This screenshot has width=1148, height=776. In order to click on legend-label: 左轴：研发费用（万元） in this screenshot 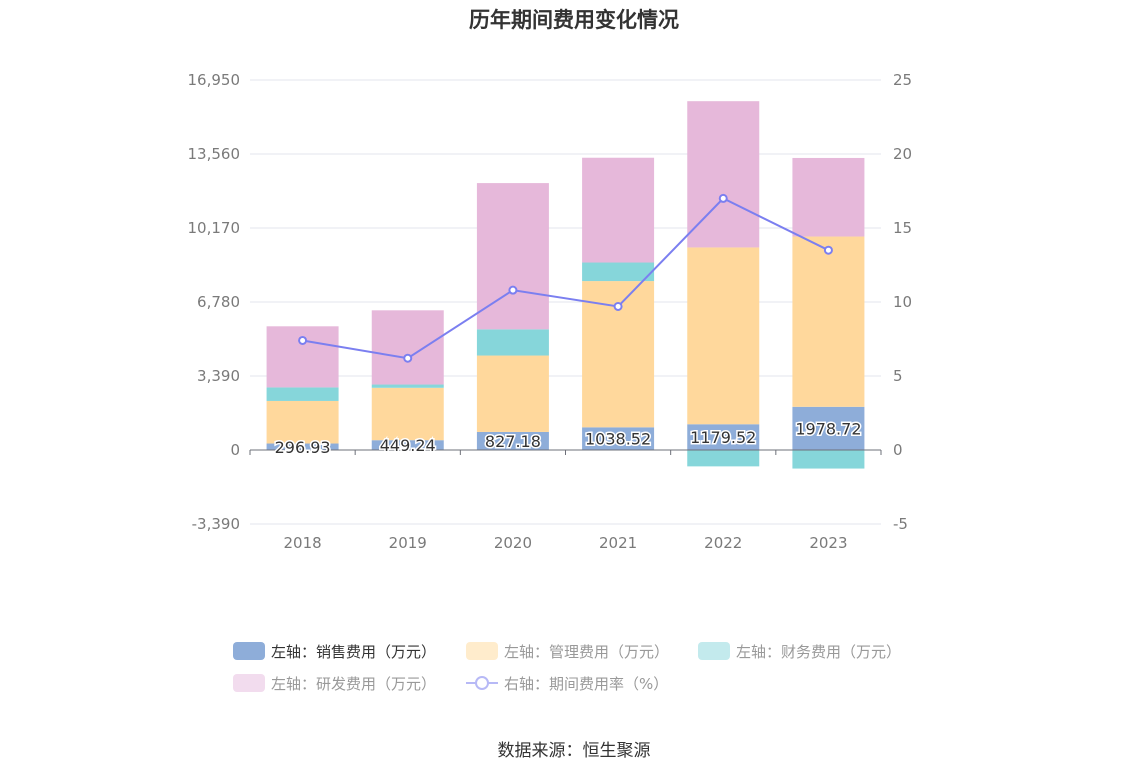, I will do `click(353, 684)`.